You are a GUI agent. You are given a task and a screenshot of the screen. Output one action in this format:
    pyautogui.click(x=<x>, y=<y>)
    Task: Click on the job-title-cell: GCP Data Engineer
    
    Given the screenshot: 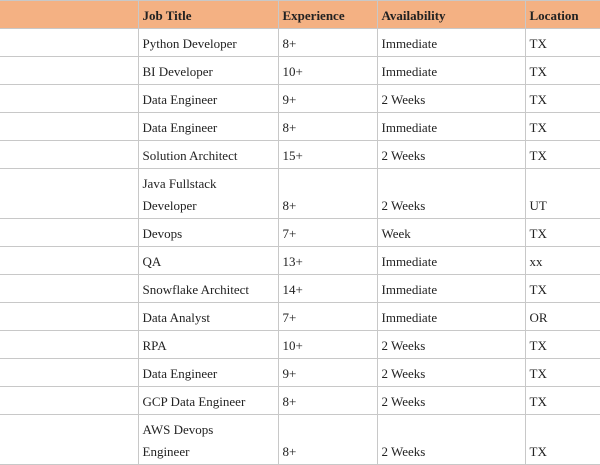 What is the action you would take?
    pyautogui.click(x=208, y=400)
    